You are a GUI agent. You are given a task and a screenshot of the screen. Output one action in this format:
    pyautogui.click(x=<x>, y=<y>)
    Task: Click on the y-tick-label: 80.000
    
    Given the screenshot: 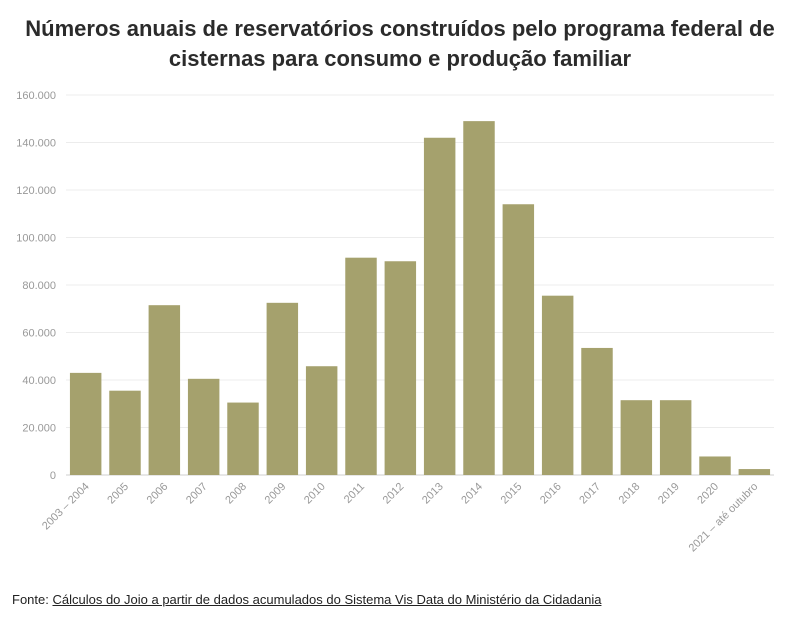 What is the action you would take?
    pyautogui.click(x=39, y=286)
    